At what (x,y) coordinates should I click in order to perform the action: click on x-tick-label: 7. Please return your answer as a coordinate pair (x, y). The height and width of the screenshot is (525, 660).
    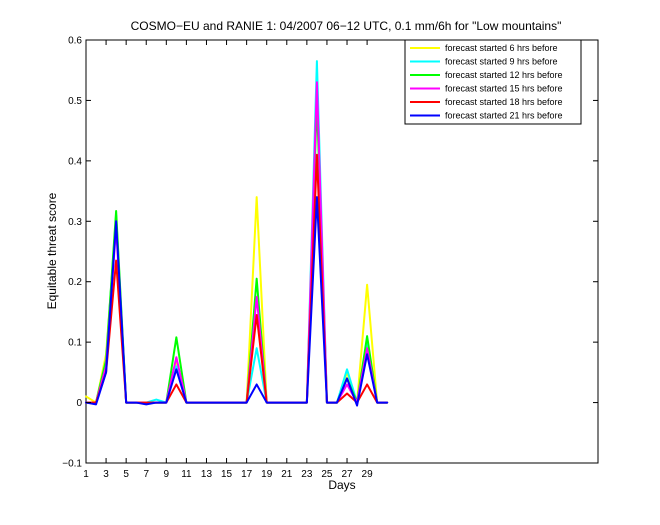
    Looking at the image, I should click on (146, 474).